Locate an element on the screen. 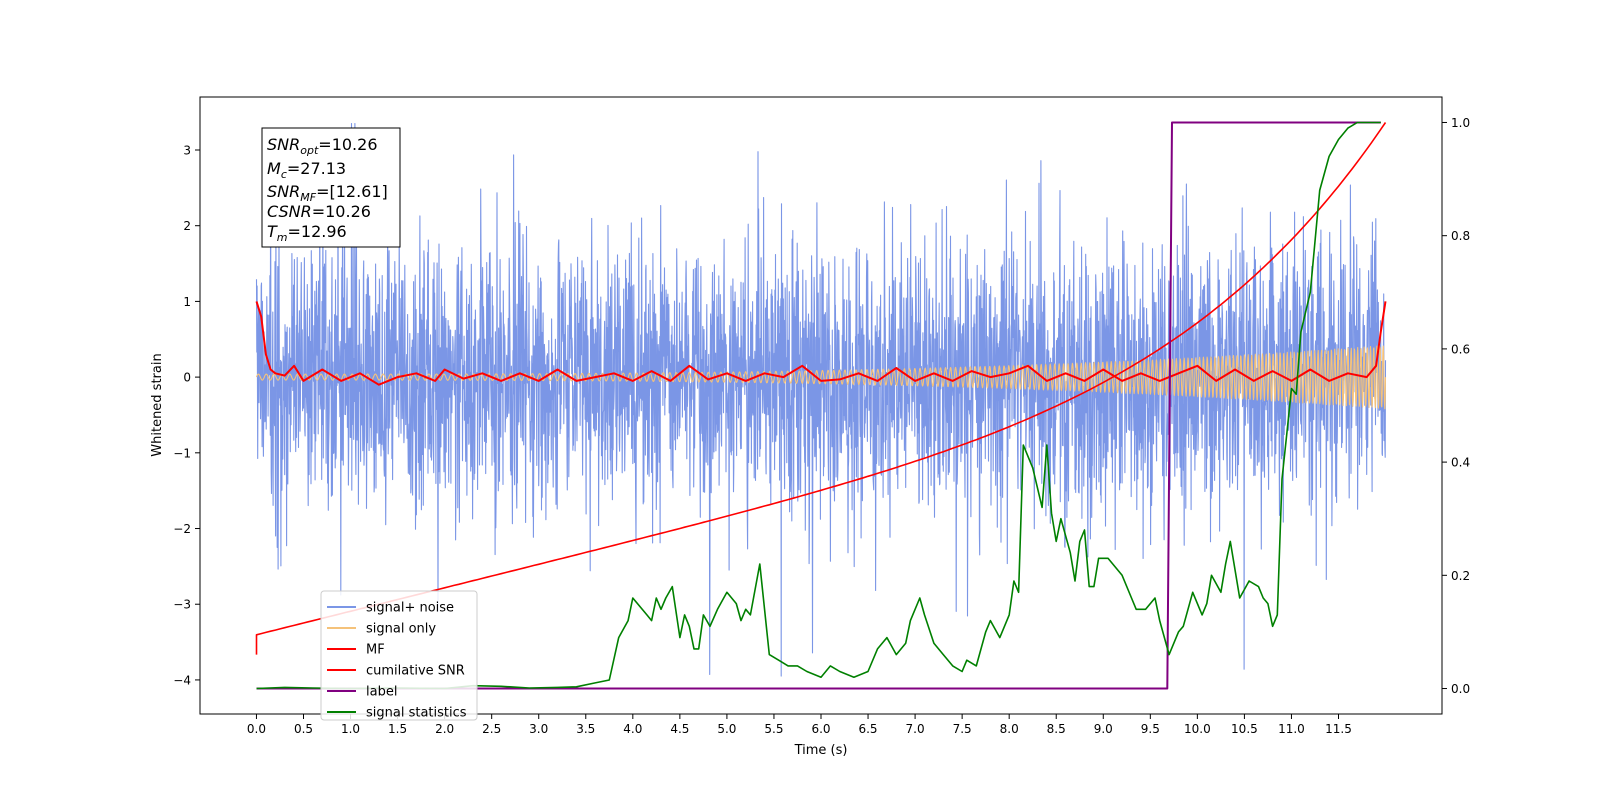 This screenshot has height=800, width=1600. y-tick-label-left: 0 is located at coordinates (187, 378).